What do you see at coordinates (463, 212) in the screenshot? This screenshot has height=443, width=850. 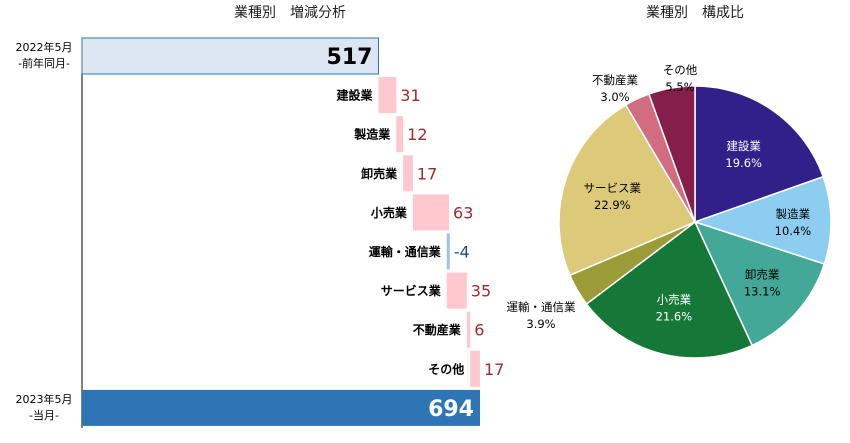 I see `delta-value-label: 63` at bounding box center [463, 212].